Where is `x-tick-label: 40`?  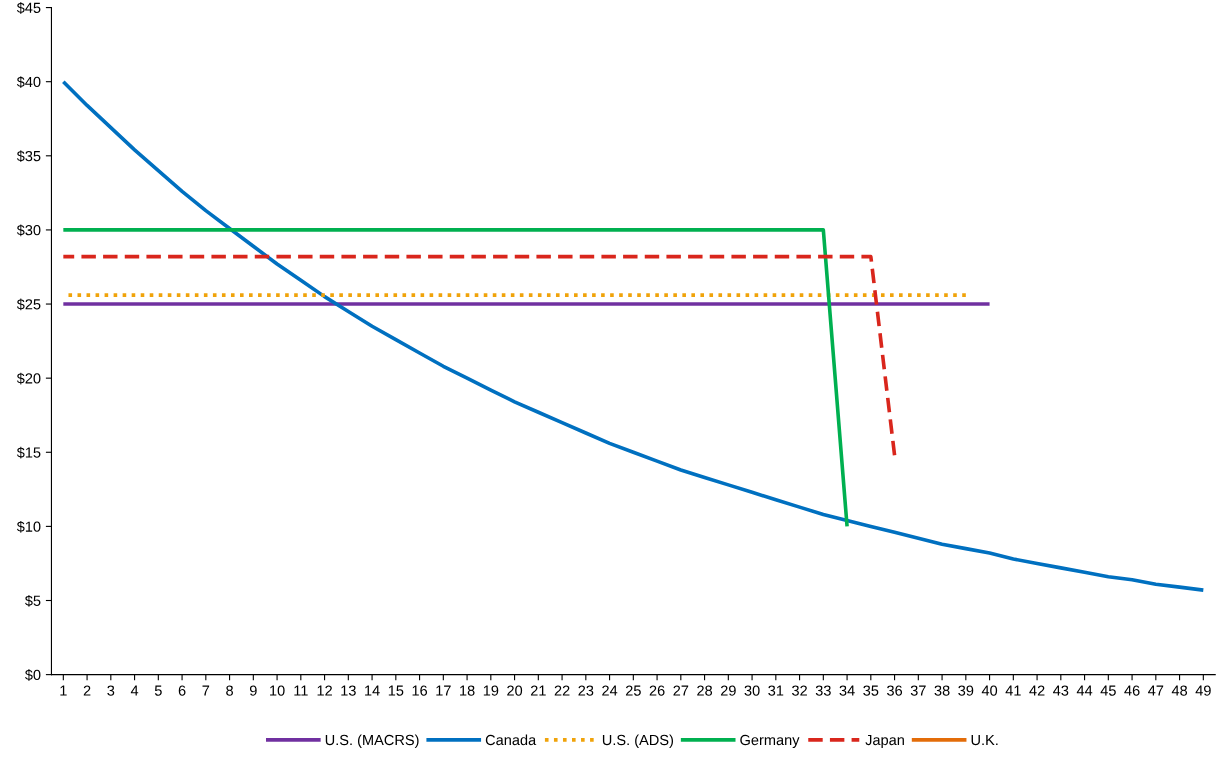 x-tick-label: 40 is located at coordinates (989, 690).